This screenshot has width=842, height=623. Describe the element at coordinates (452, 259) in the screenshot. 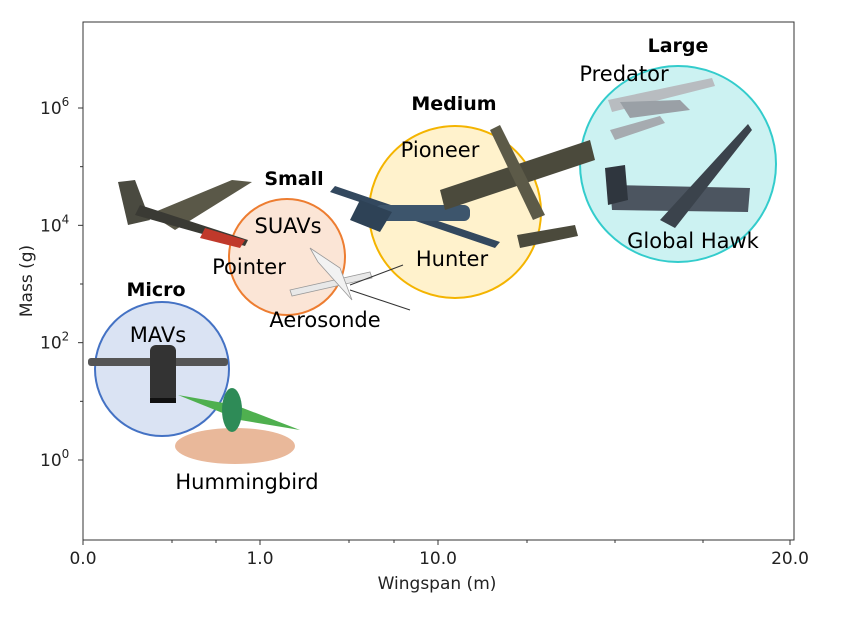

I see `example-label-hunter: Hunter` at that location.